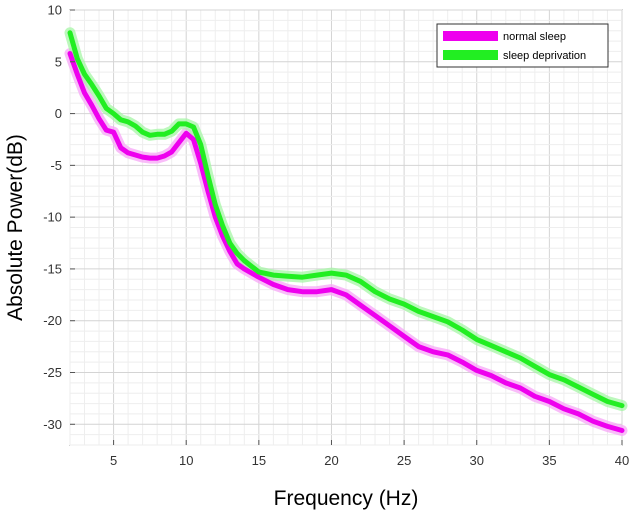 The width and height of the screenshot is (633, 516). What do you see at coordinates (346, 498) in the screenshot?
I see `x-axis-title: Frequency (Hz)` at bounding box center [346, 498].